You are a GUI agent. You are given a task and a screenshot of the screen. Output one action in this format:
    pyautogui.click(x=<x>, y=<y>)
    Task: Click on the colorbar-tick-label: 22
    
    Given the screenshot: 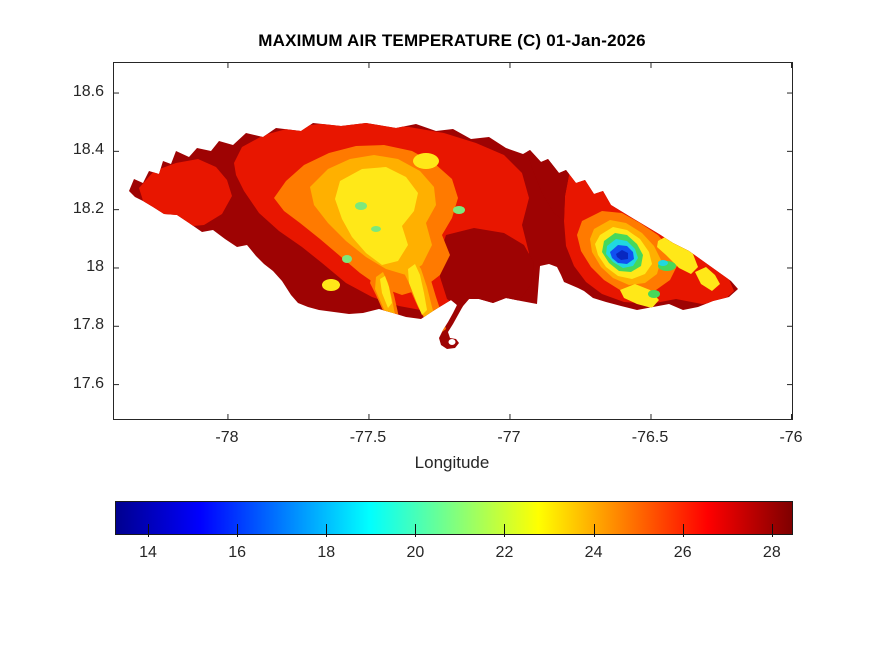 What is the action you would take?
    pyautogui.click(x=504, y=552)
    